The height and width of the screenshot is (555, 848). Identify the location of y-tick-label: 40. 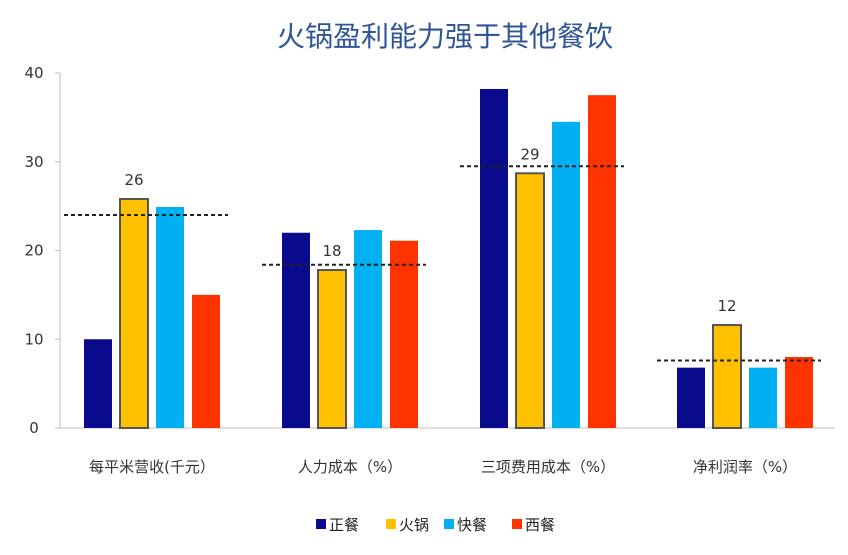
(33, 73).